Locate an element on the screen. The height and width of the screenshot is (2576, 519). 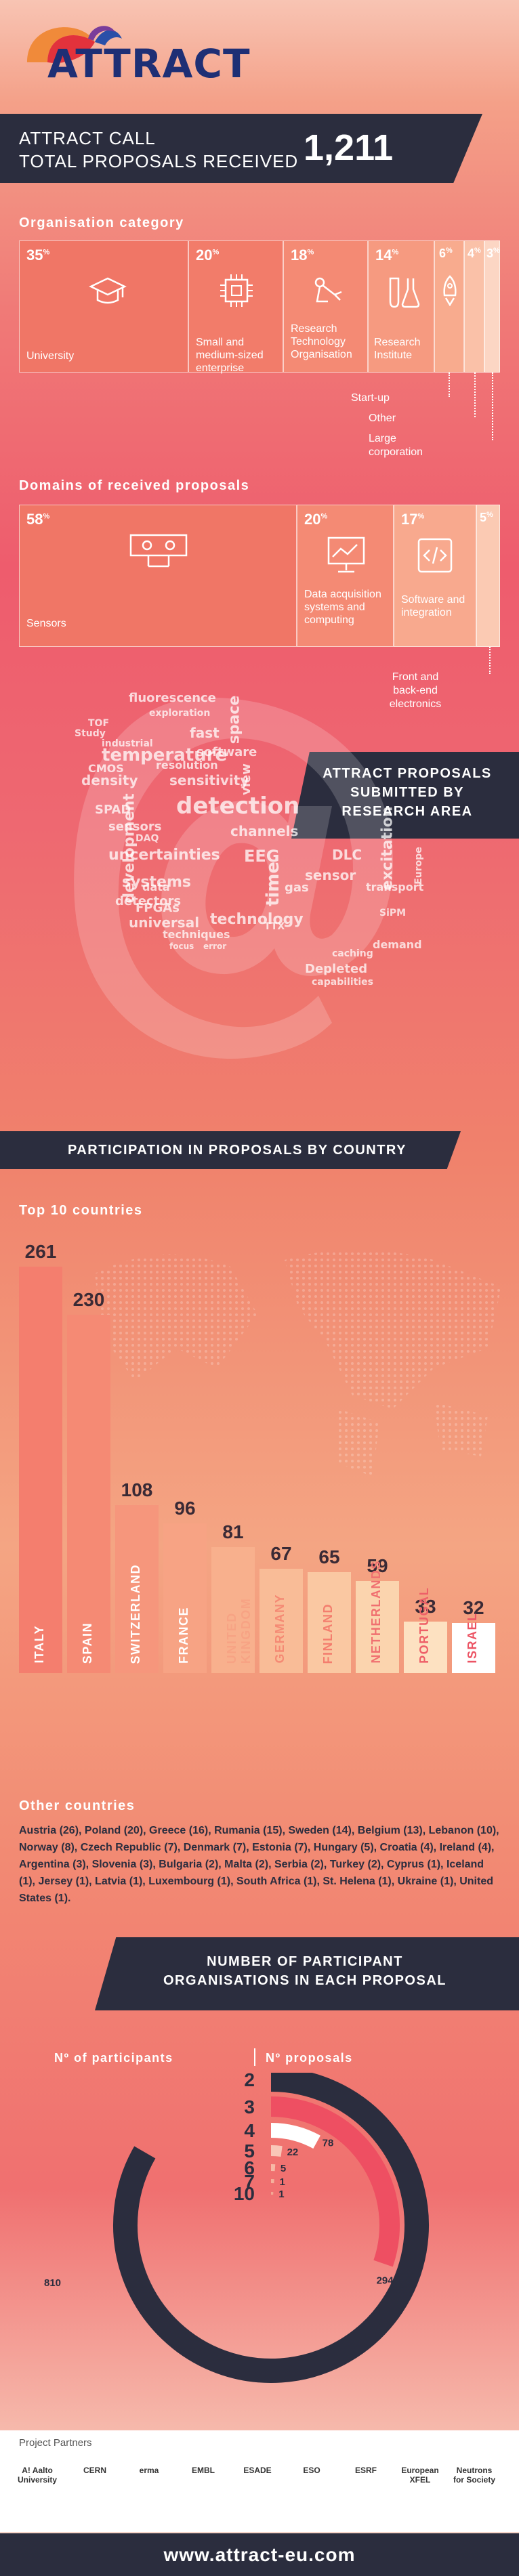
participants-count-label: 7 is located at coordinates (249, 2181).